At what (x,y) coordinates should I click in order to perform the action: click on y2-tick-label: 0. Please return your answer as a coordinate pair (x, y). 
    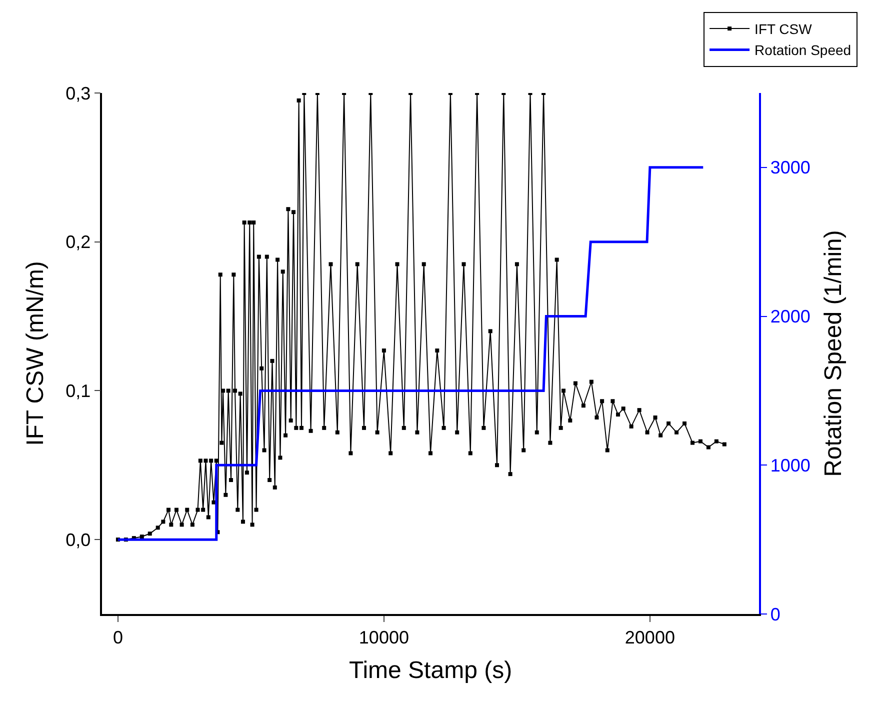
    Looking at the image, I should click on (775, 614).